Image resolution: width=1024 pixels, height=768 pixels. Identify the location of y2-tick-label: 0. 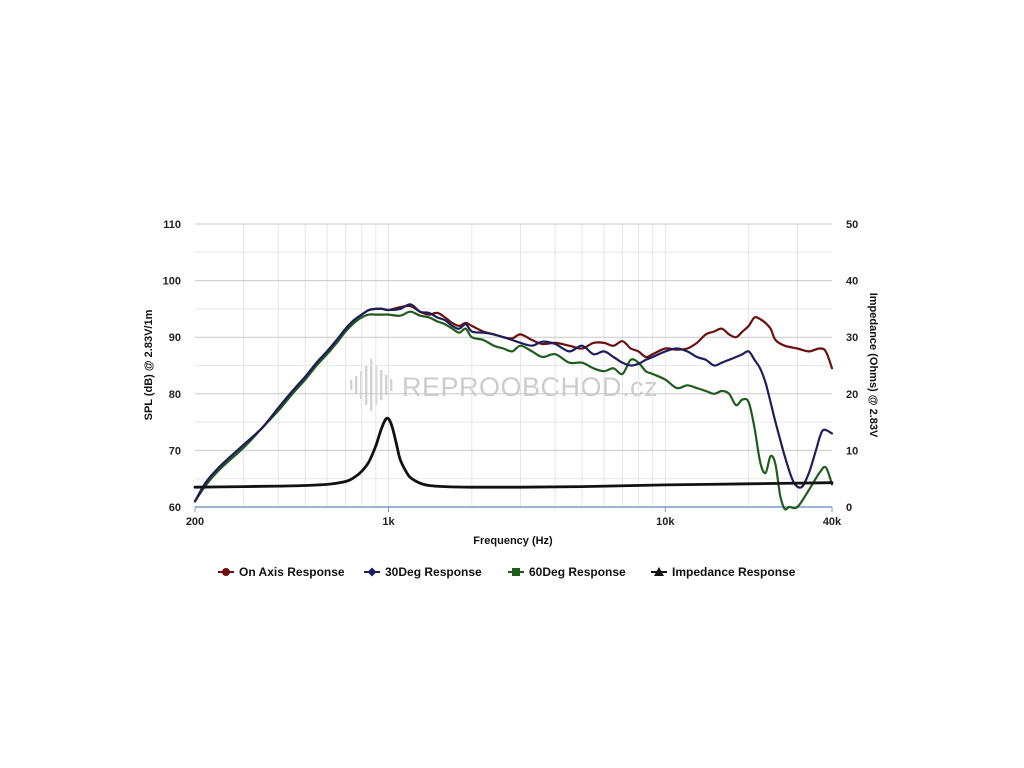
(849, 508).